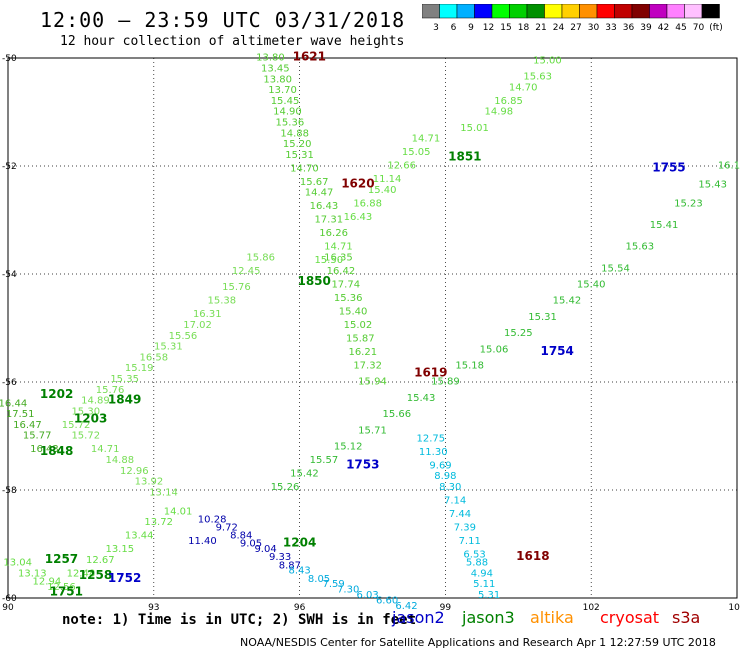 This screenshot has height=650, width=740. What do you see at coordinates (61, 559) in the screenshot?
I see `pass-label: 1257` at bounding box center [61, 559].